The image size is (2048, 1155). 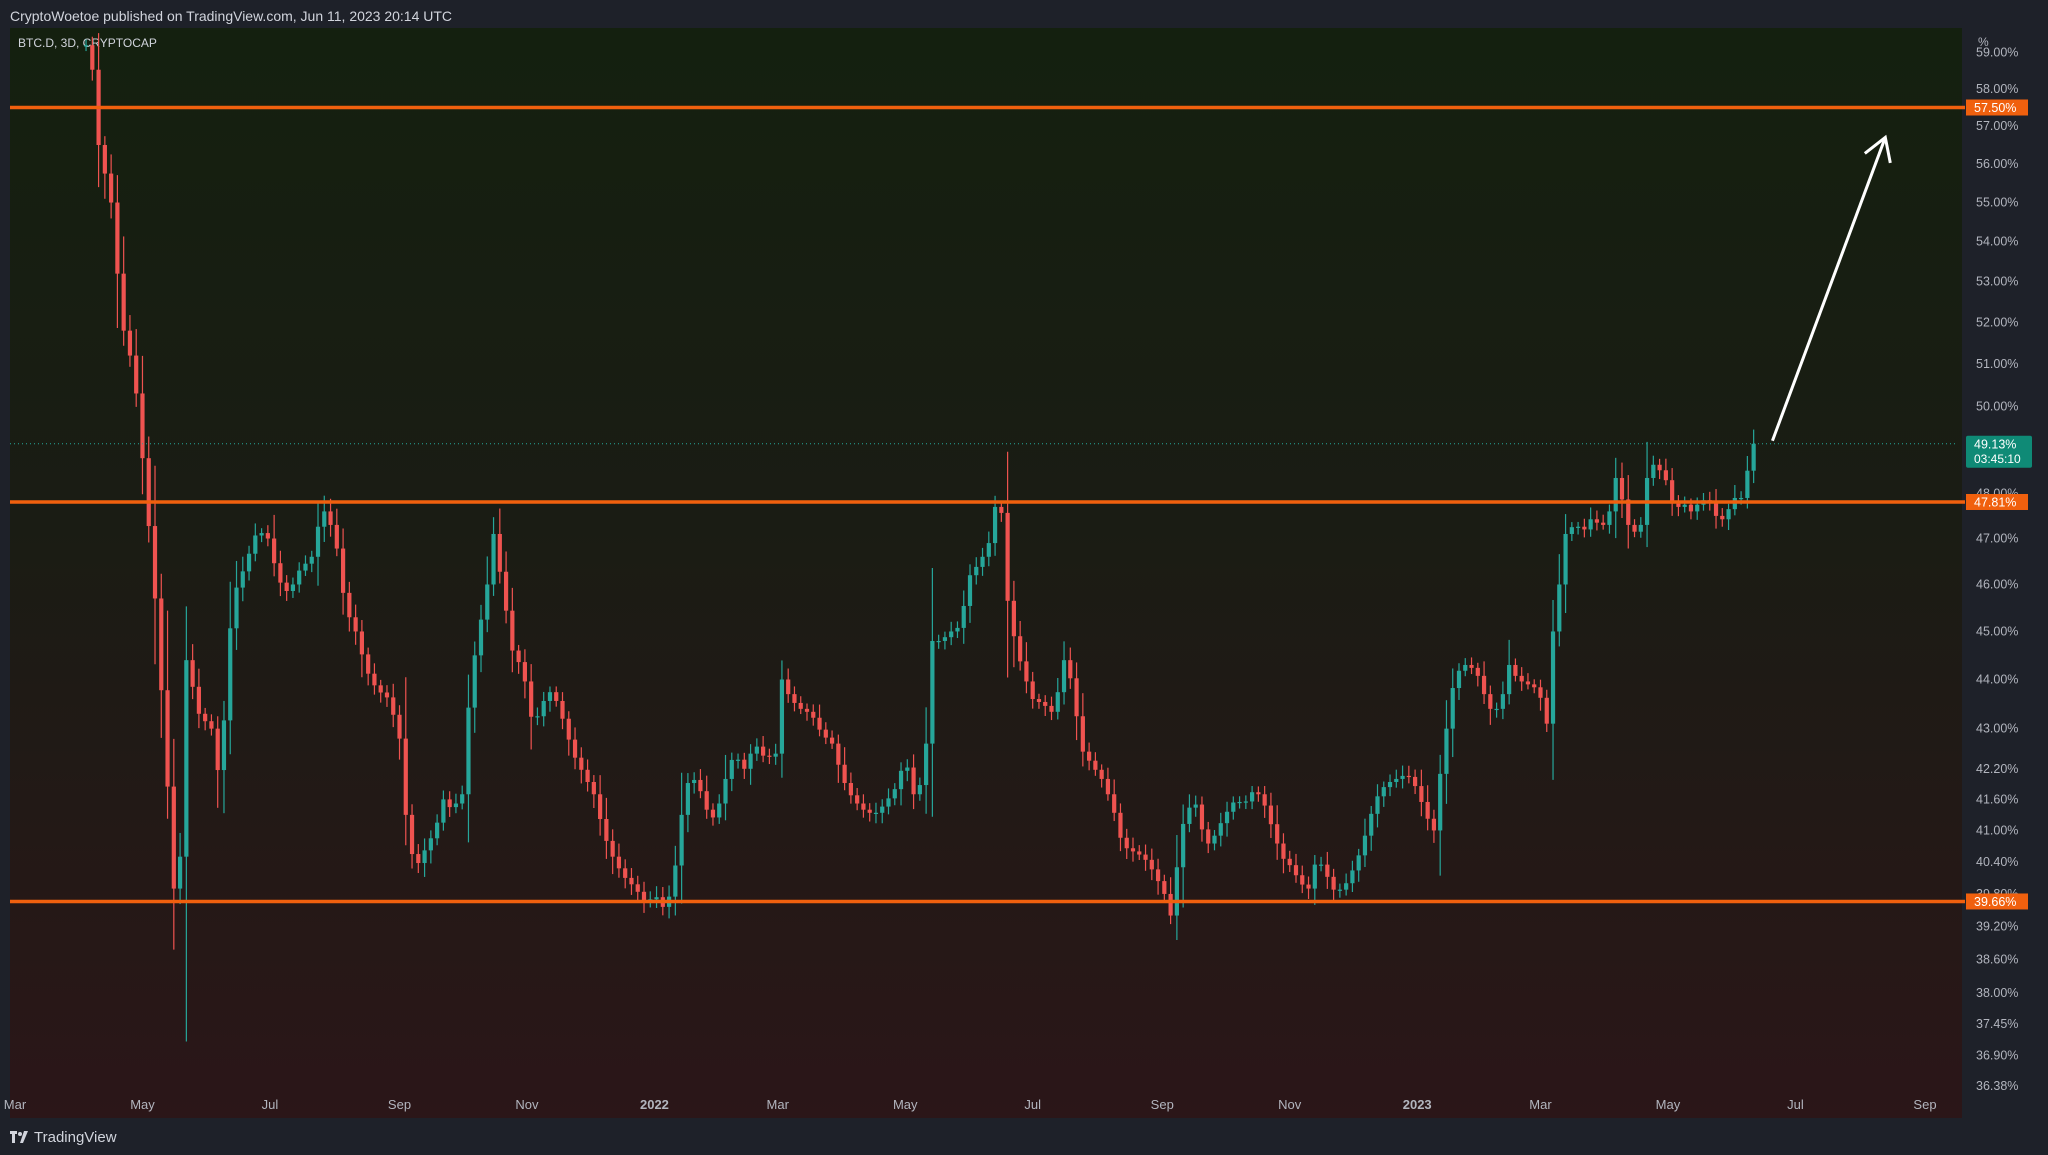 What do you see at coordinates (1997, 203) in the screenshot?
I see `y-tick-label: 55.00%` at bounding box center [1997, 203].